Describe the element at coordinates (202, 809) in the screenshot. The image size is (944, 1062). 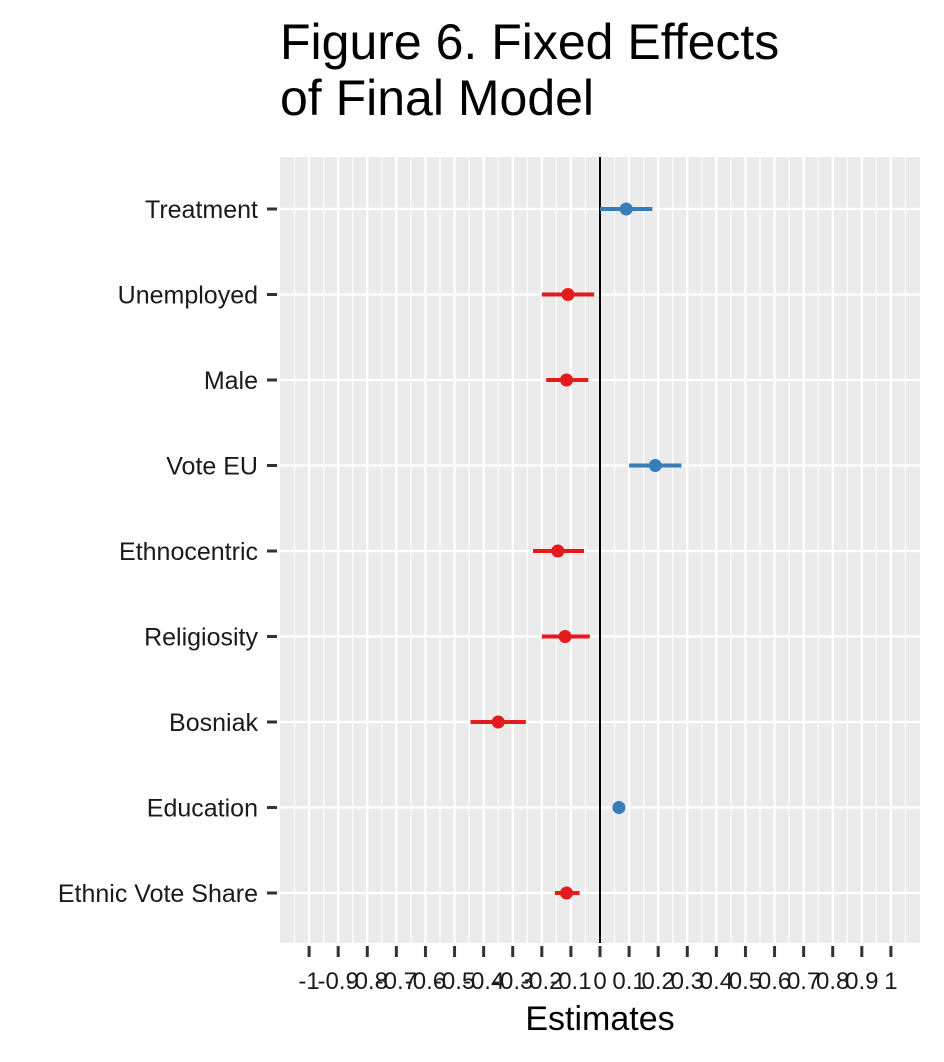
I see `y-tick-label: Education` at that location.